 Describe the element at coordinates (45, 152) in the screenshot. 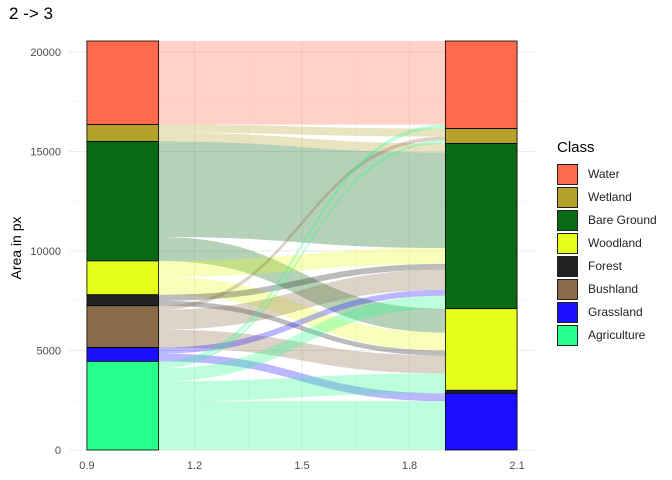

I see `y-tick-label: 15000` at that location.